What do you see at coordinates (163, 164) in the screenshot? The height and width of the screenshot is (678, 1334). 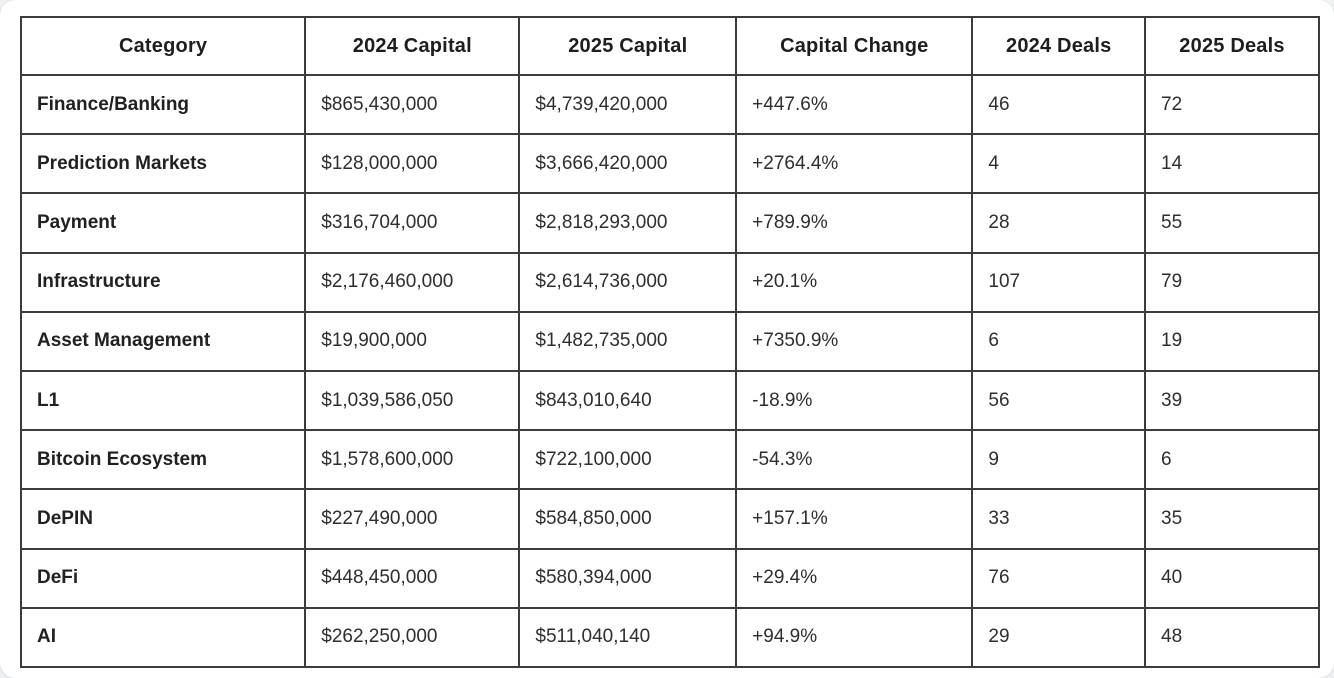 I see `category-cell: Prediction Markets` at bounding box center [163, 164].